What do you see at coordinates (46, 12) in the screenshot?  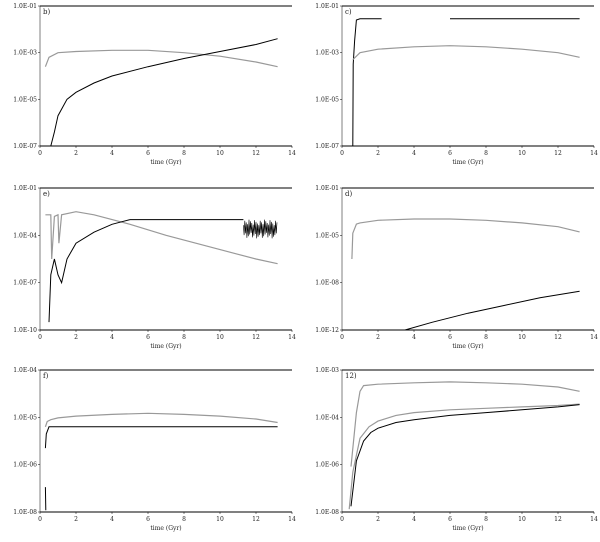 I see `panel-label: b)` at bounding box center [46, 12].